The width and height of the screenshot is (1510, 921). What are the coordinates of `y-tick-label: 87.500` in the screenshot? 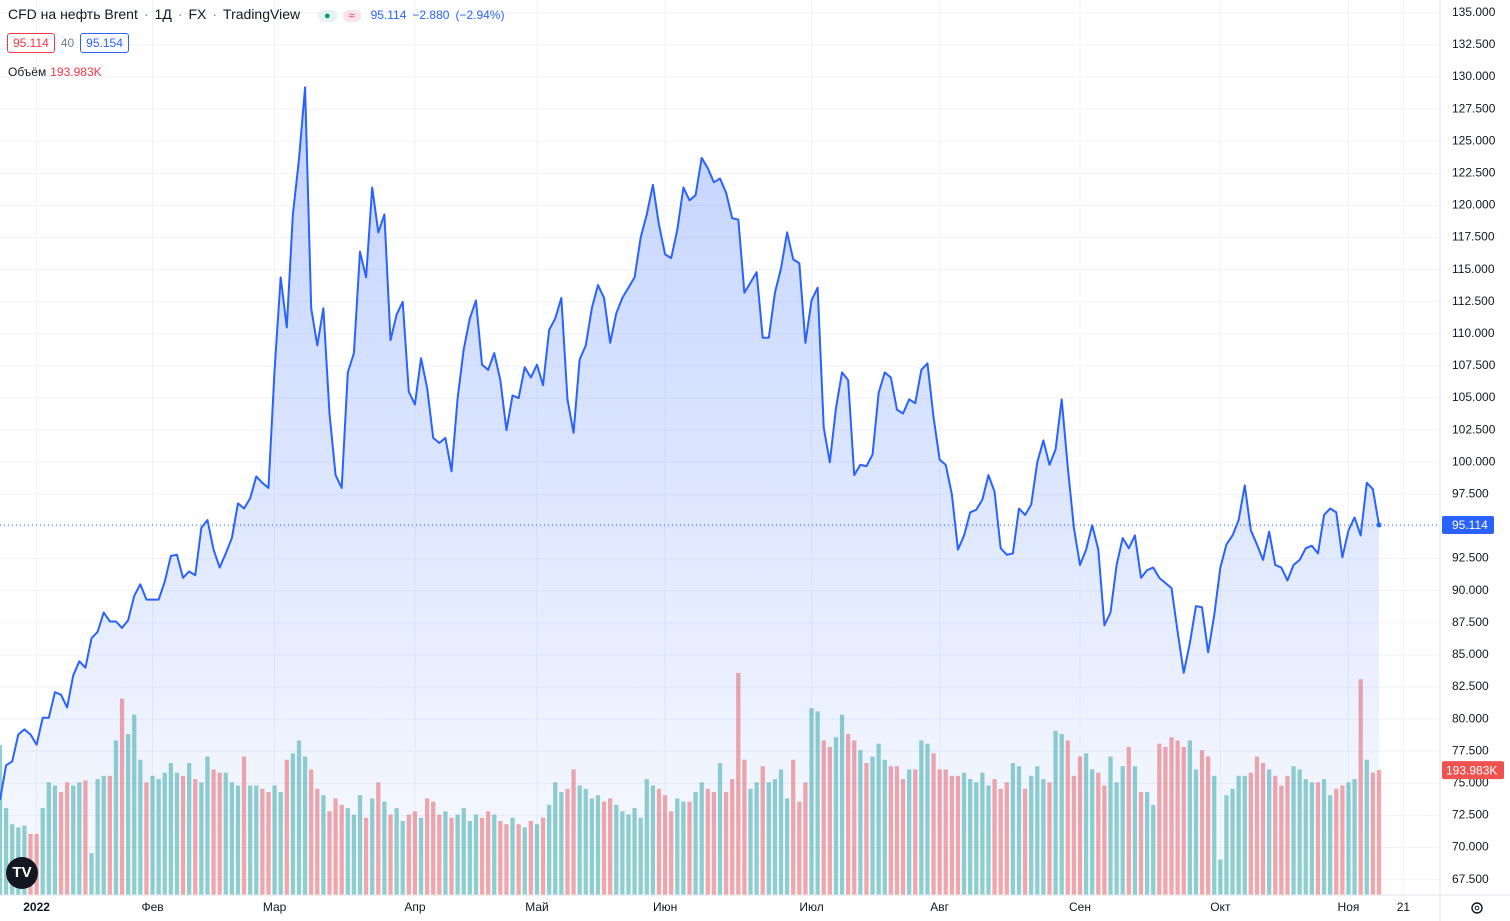 It's located at (1470, 622).